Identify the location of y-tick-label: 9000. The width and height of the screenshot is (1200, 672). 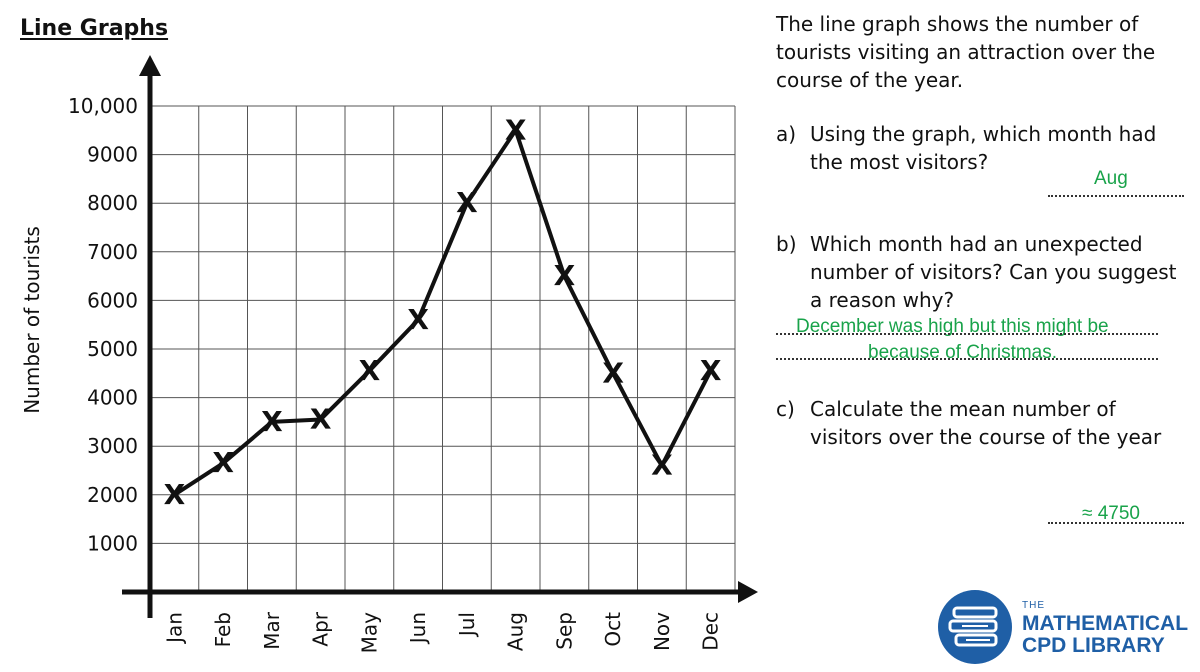
(112, 155).